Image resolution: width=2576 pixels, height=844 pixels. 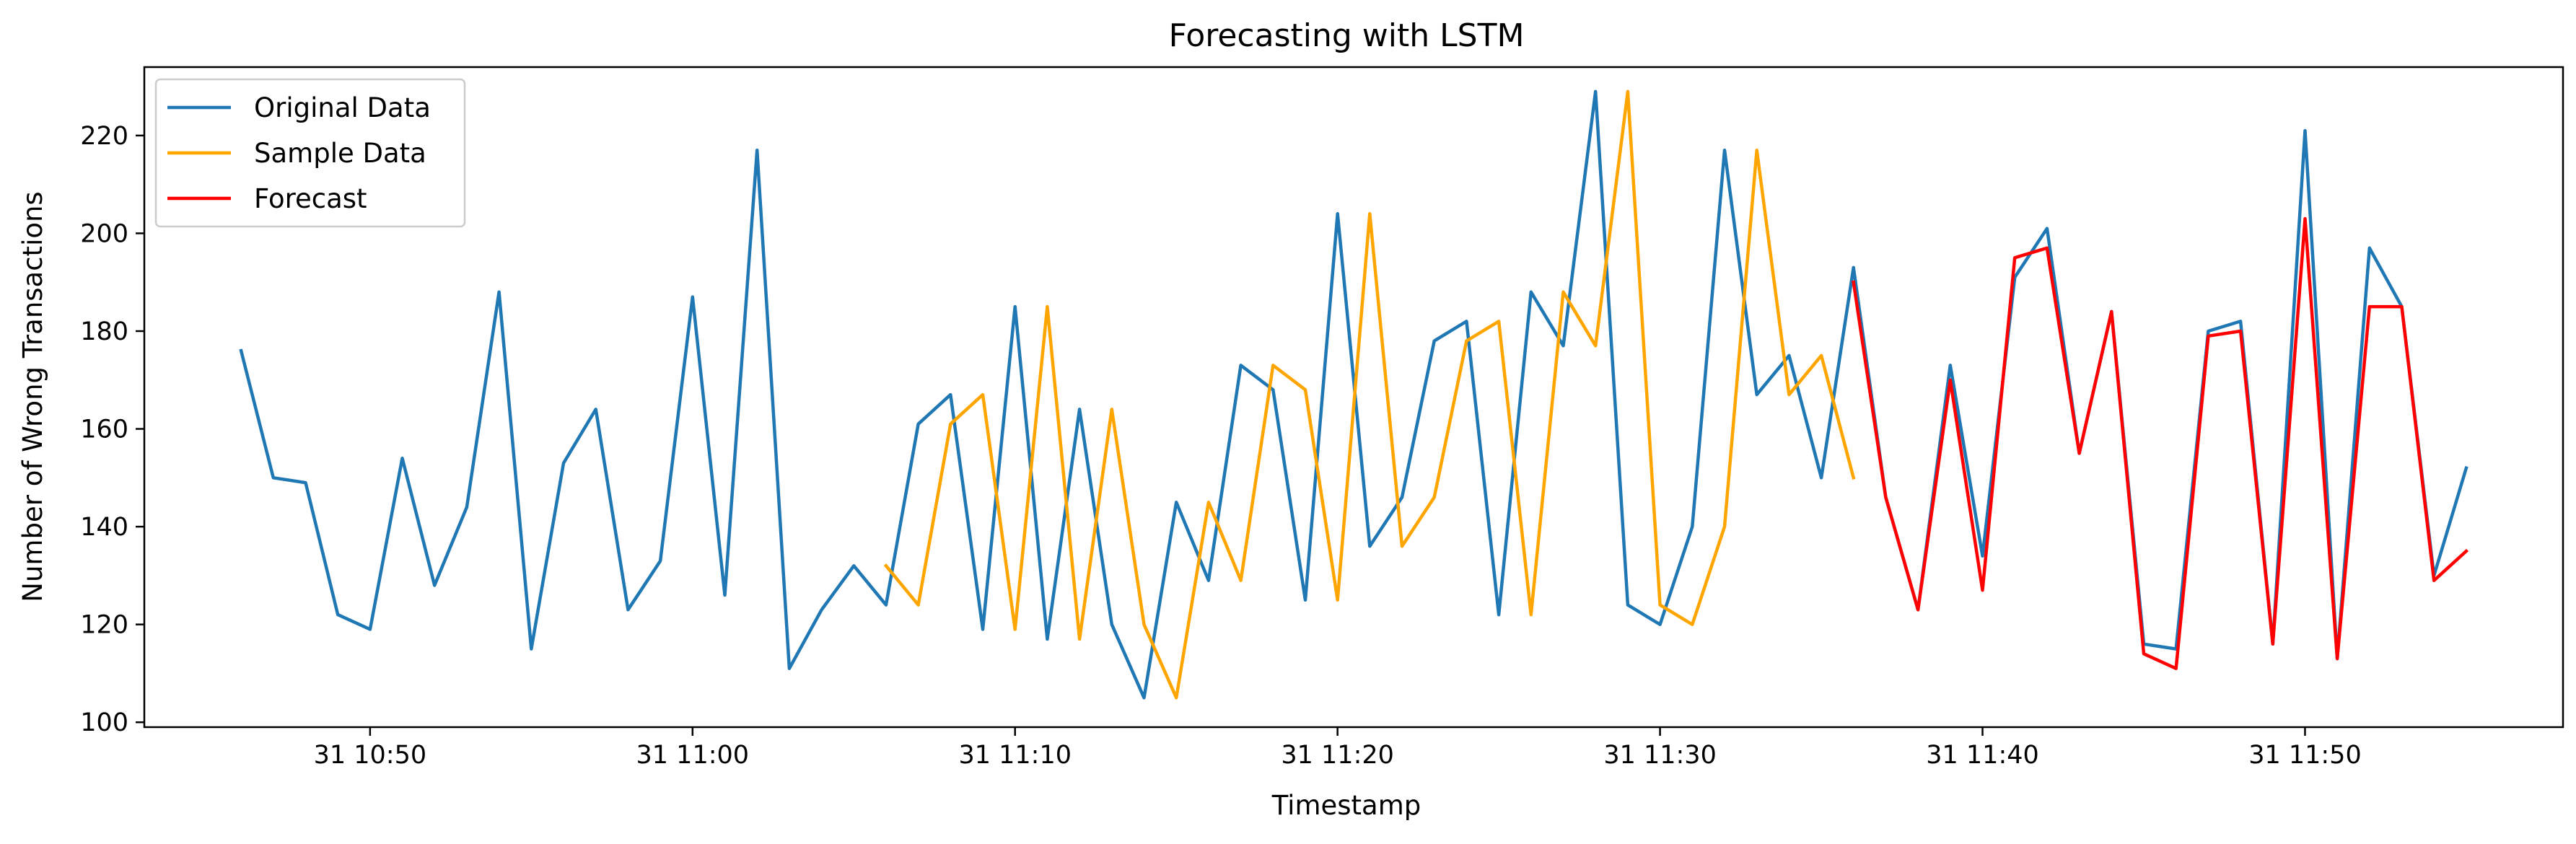 I want to click on legend-label-original-data: Original Data, so click(x=342, y=107).